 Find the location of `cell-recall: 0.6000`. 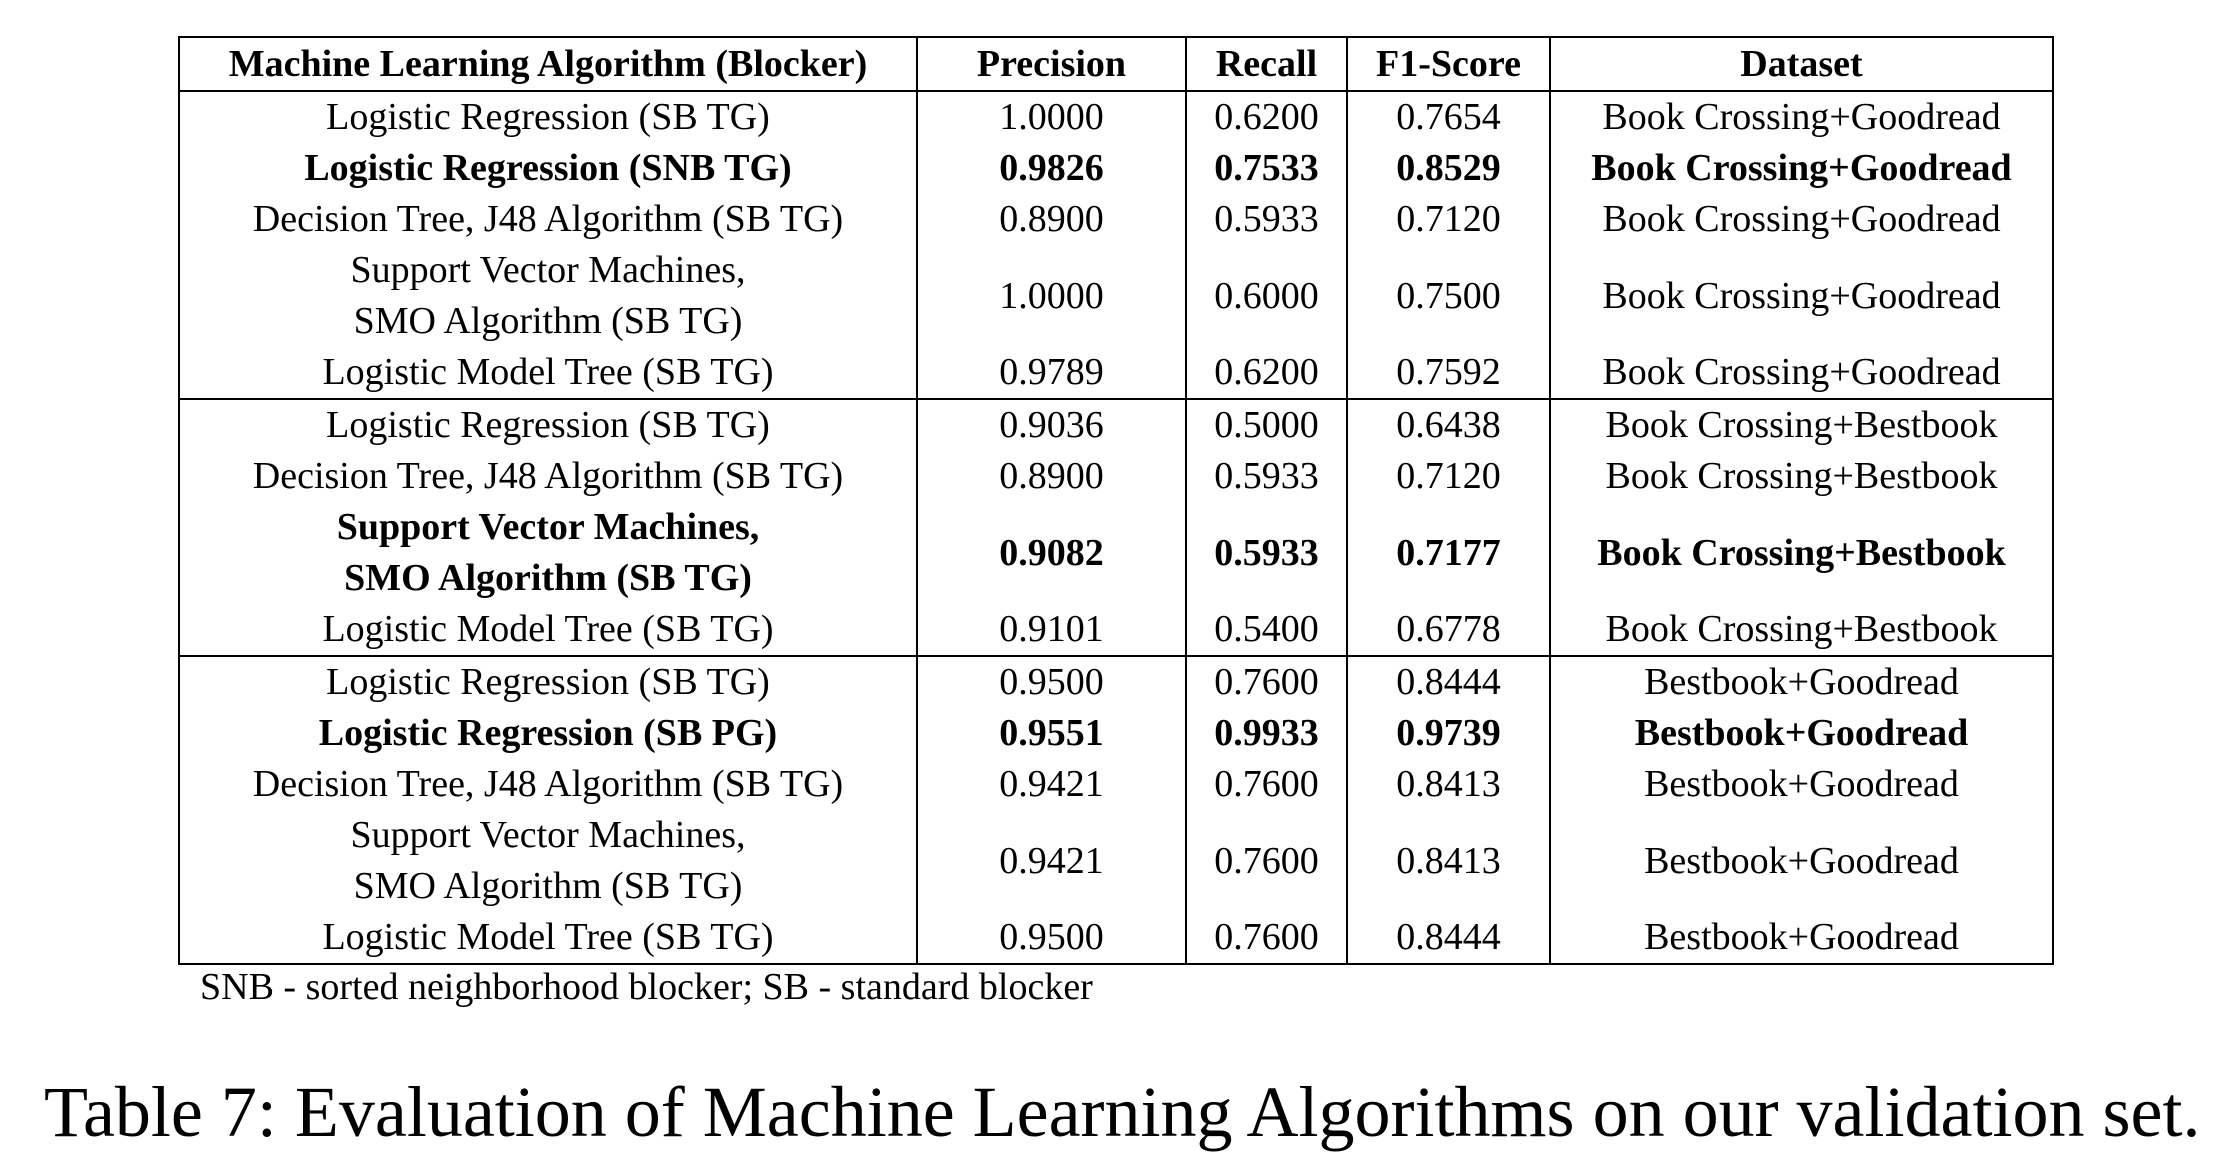

cell-recall: 0.6000 is located at coordinates (1266, 296).